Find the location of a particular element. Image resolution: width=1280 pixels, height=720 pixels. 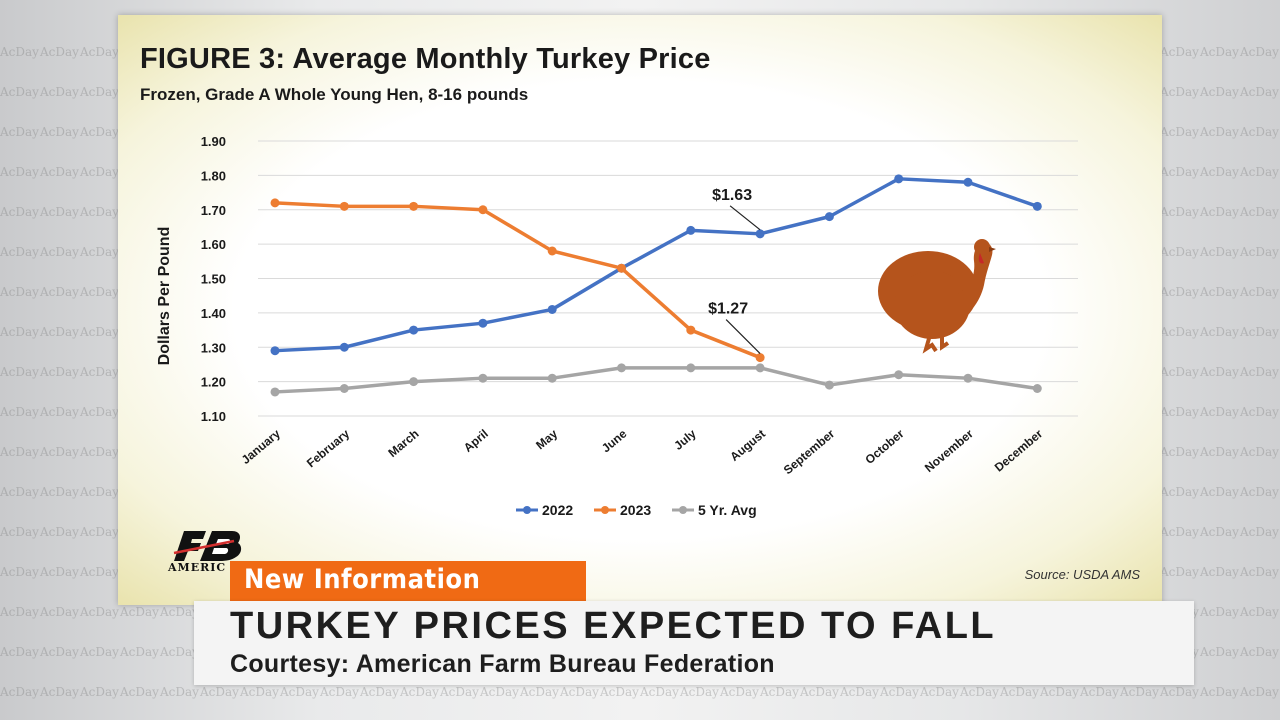

legend-label: 2022 is located at coordinates (557, 510).